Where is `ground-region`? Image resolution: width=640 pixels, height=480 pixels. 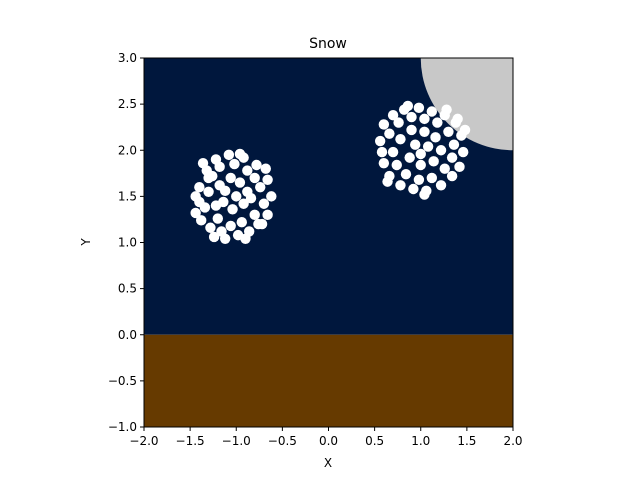
ground-region is located at coordinates (328, 380).